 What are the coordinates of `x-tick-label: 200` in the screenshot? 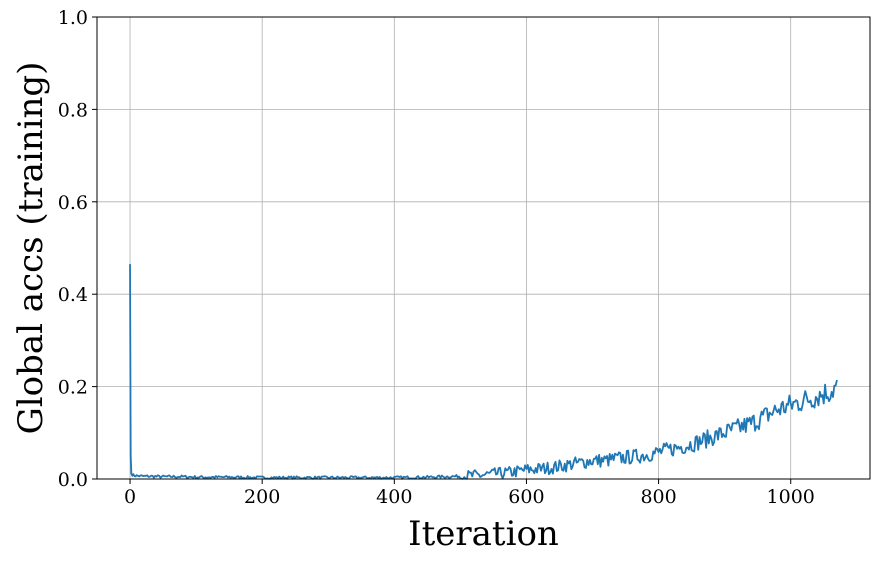 It's located at (262, 497).